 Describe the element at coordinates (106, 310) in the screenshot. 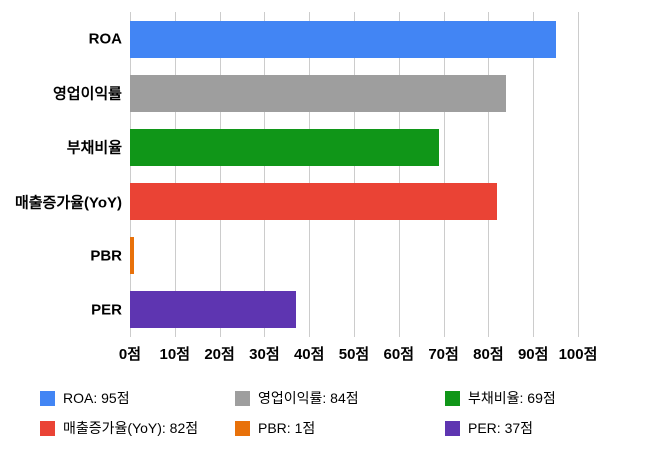

I see `category-label: PER` at that location.